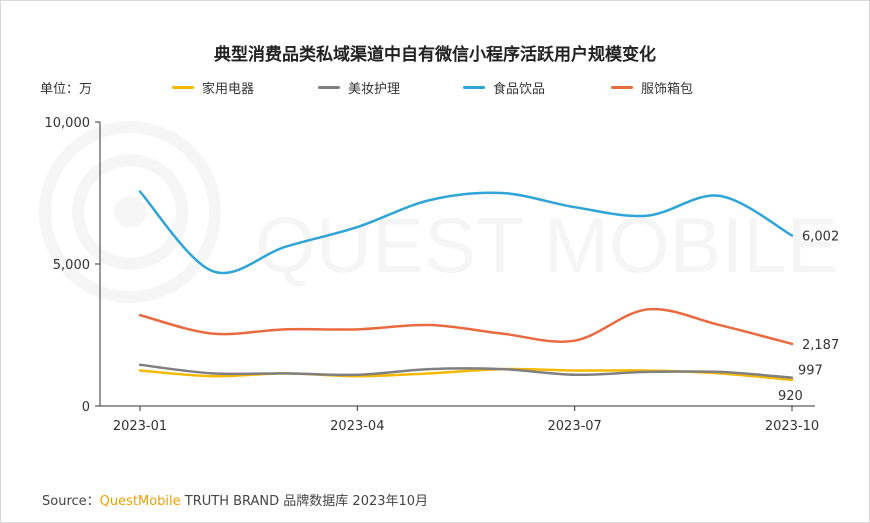  I want to click on legend-item: 食品饮品, so click(504, 87).